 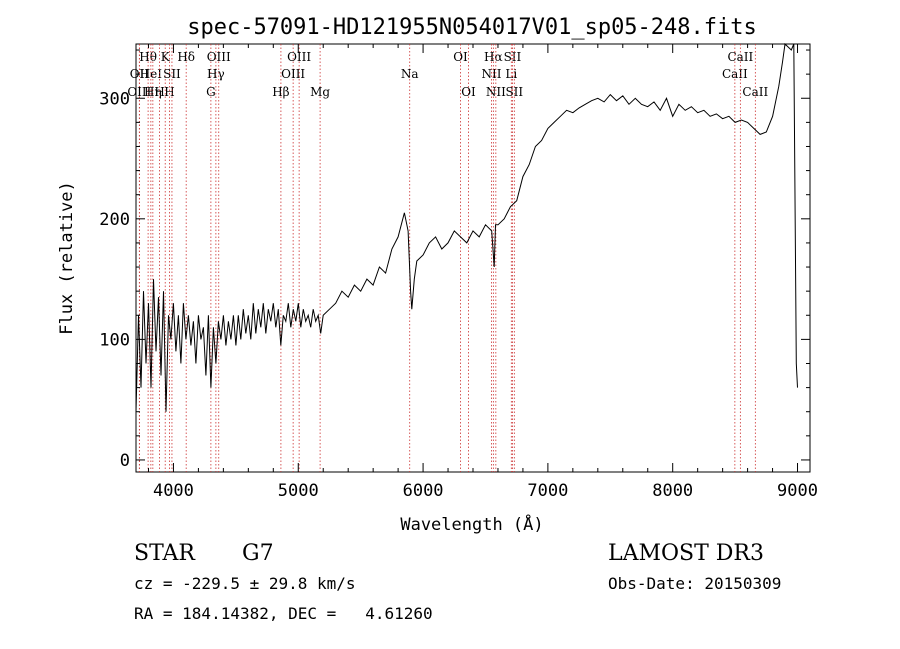 What do you see at coordinates (258, 553) in the screenshot?
I see `subclass: G7` at bounding box center [258, 553].